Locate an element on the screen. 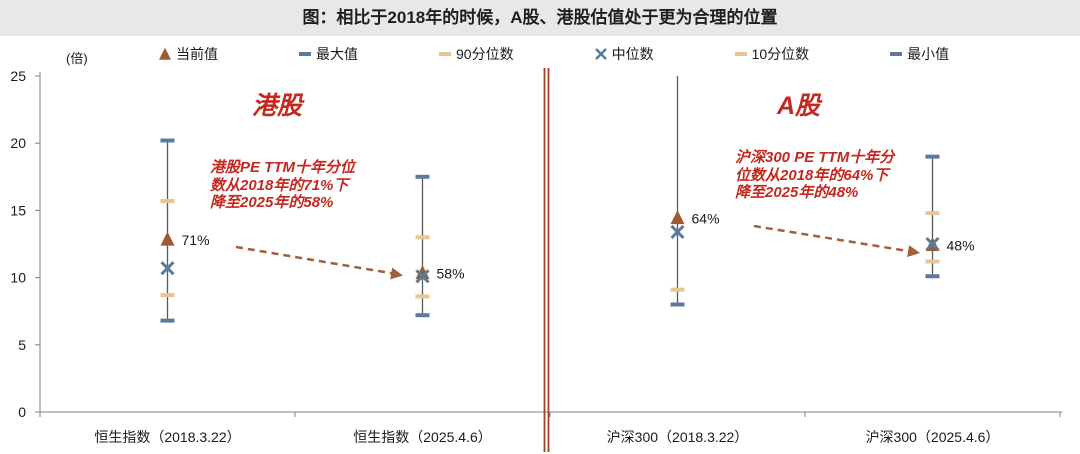 The image size is (1080, 454). annotation-line: 降至2025年的48% is located at coordinates (797, 192).